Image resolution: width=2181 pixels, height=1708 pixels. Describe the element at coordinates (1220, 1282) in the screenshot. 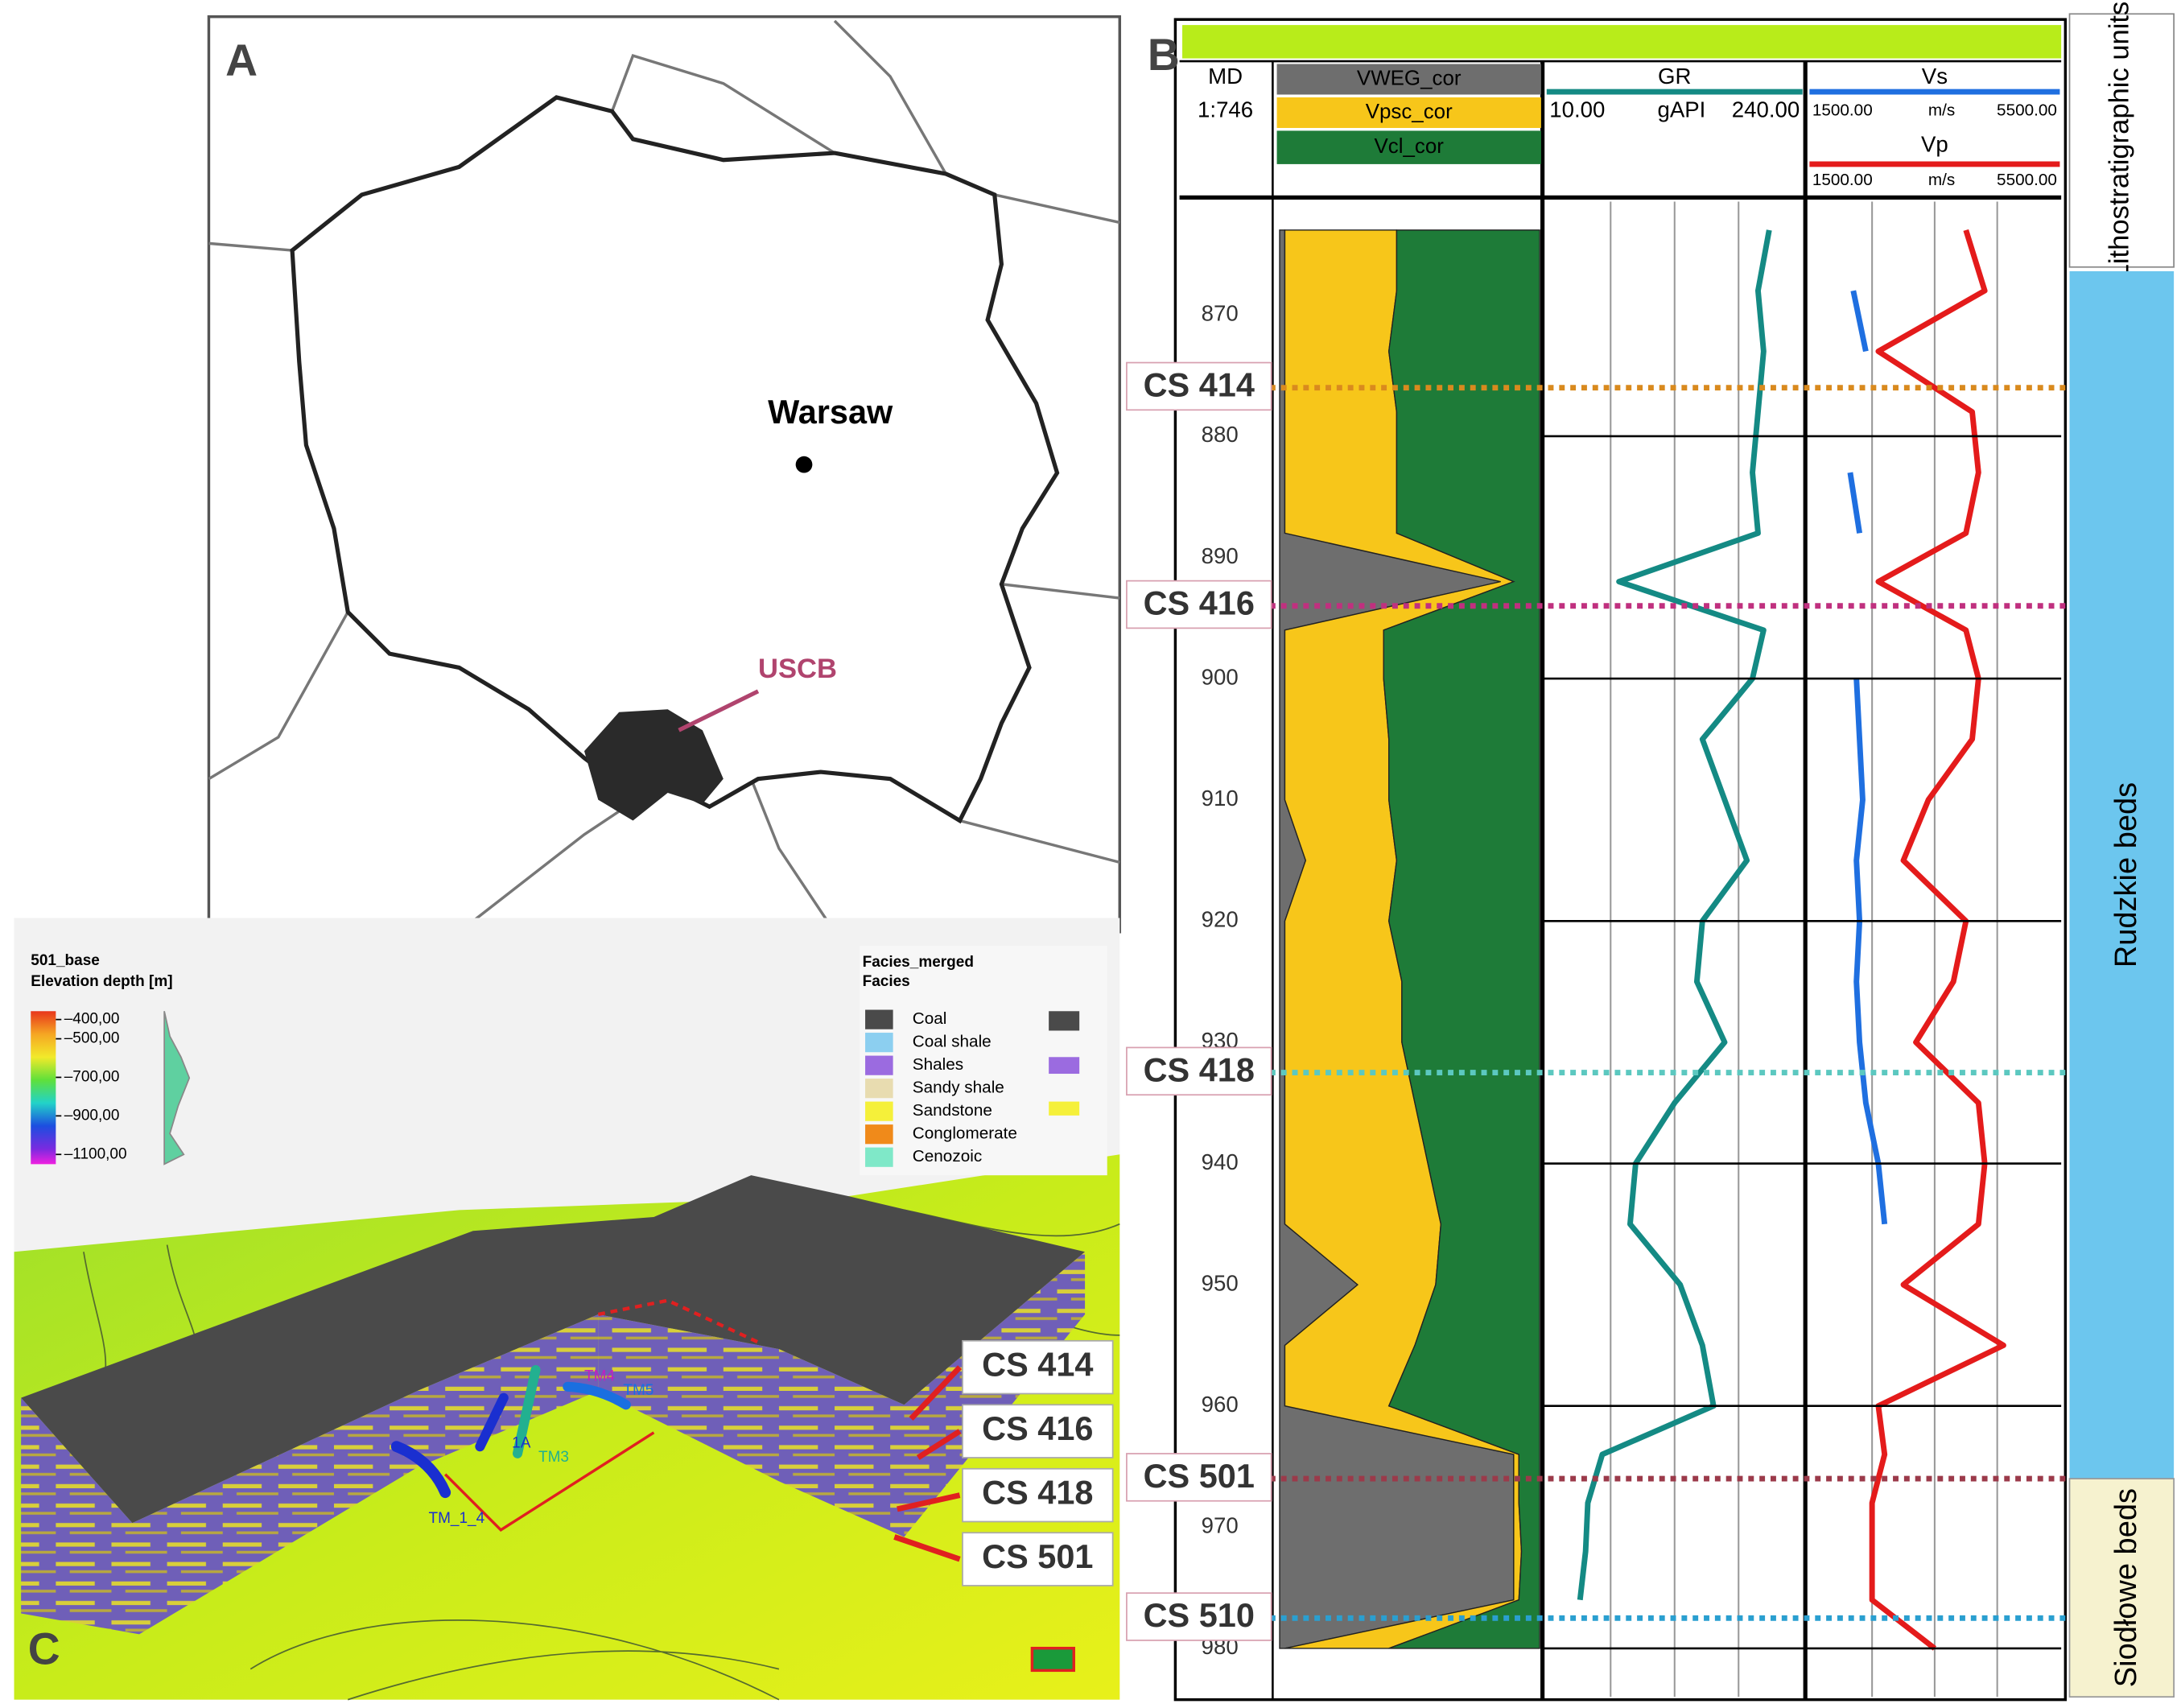

I see `depth-label: 950` at that location.